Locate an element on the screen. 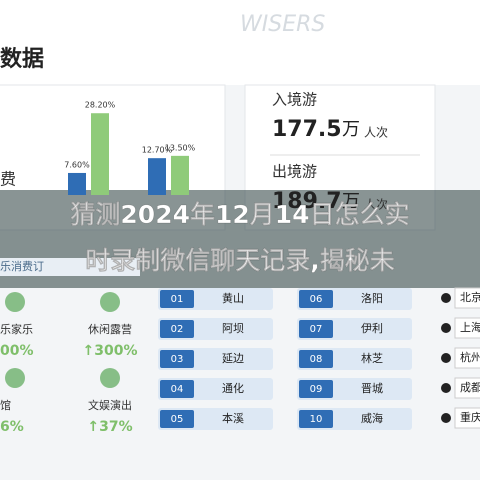 The image size is (480, 480). heading: 数据 is located at coordinates (22, 59).